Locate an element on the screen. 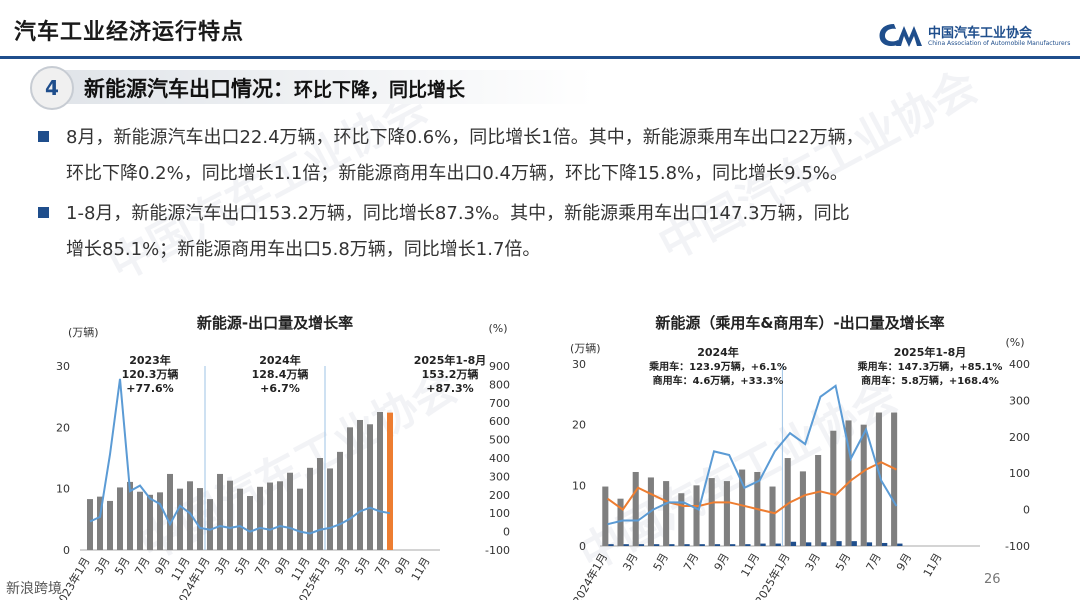 The width and height of the screenshot is (1080, 607). chart-title: 新能源（乘用车&商用车）-出口量及增长率 is located at coordinates (799, 323).